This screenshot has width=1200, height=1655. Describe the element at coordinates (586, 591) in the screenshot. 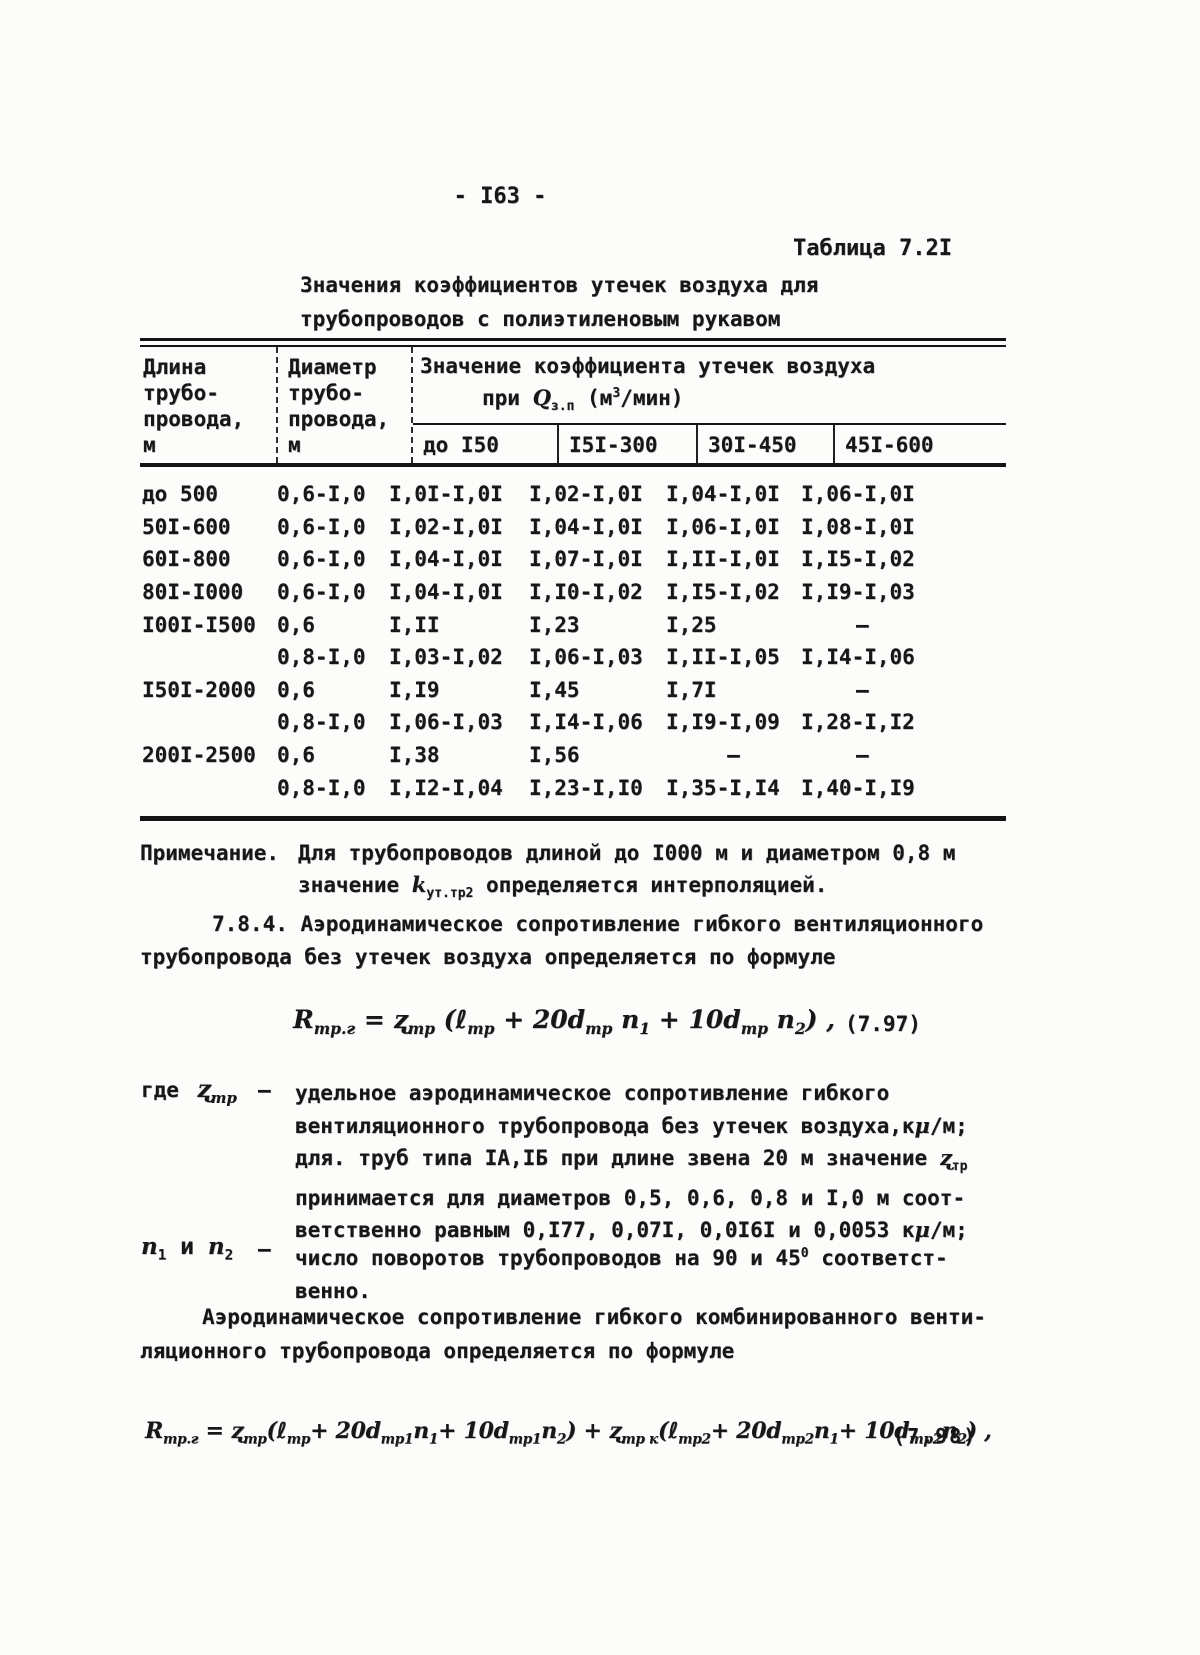

I see `cell: I,I0-I,02` at that location.